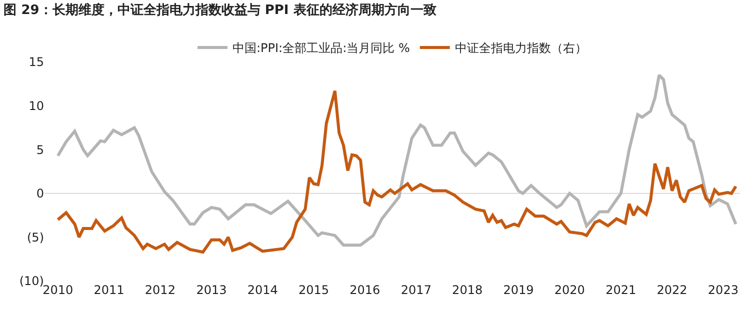  What do you see at coordinates (40, 193) in the screenshot?
I see `y-tick-label: 0` at bounding box center [40, 193].